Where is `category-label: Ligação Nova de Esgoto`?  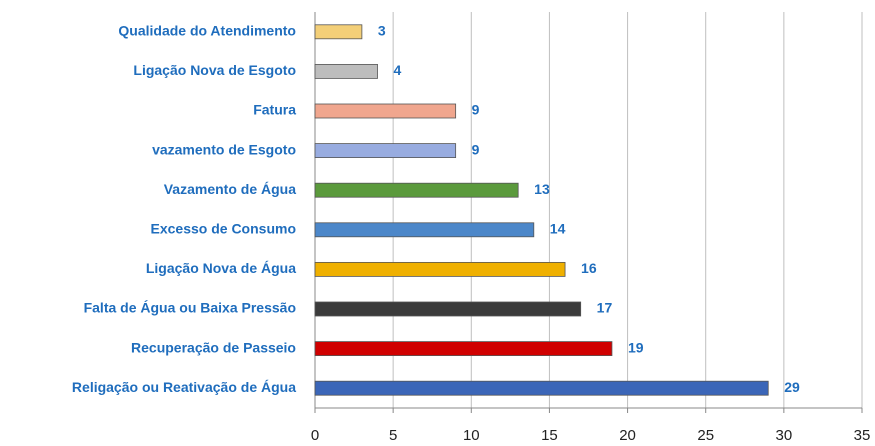 category-label: Ligação Nova de Esgoto is located at coordinates (214, 70).